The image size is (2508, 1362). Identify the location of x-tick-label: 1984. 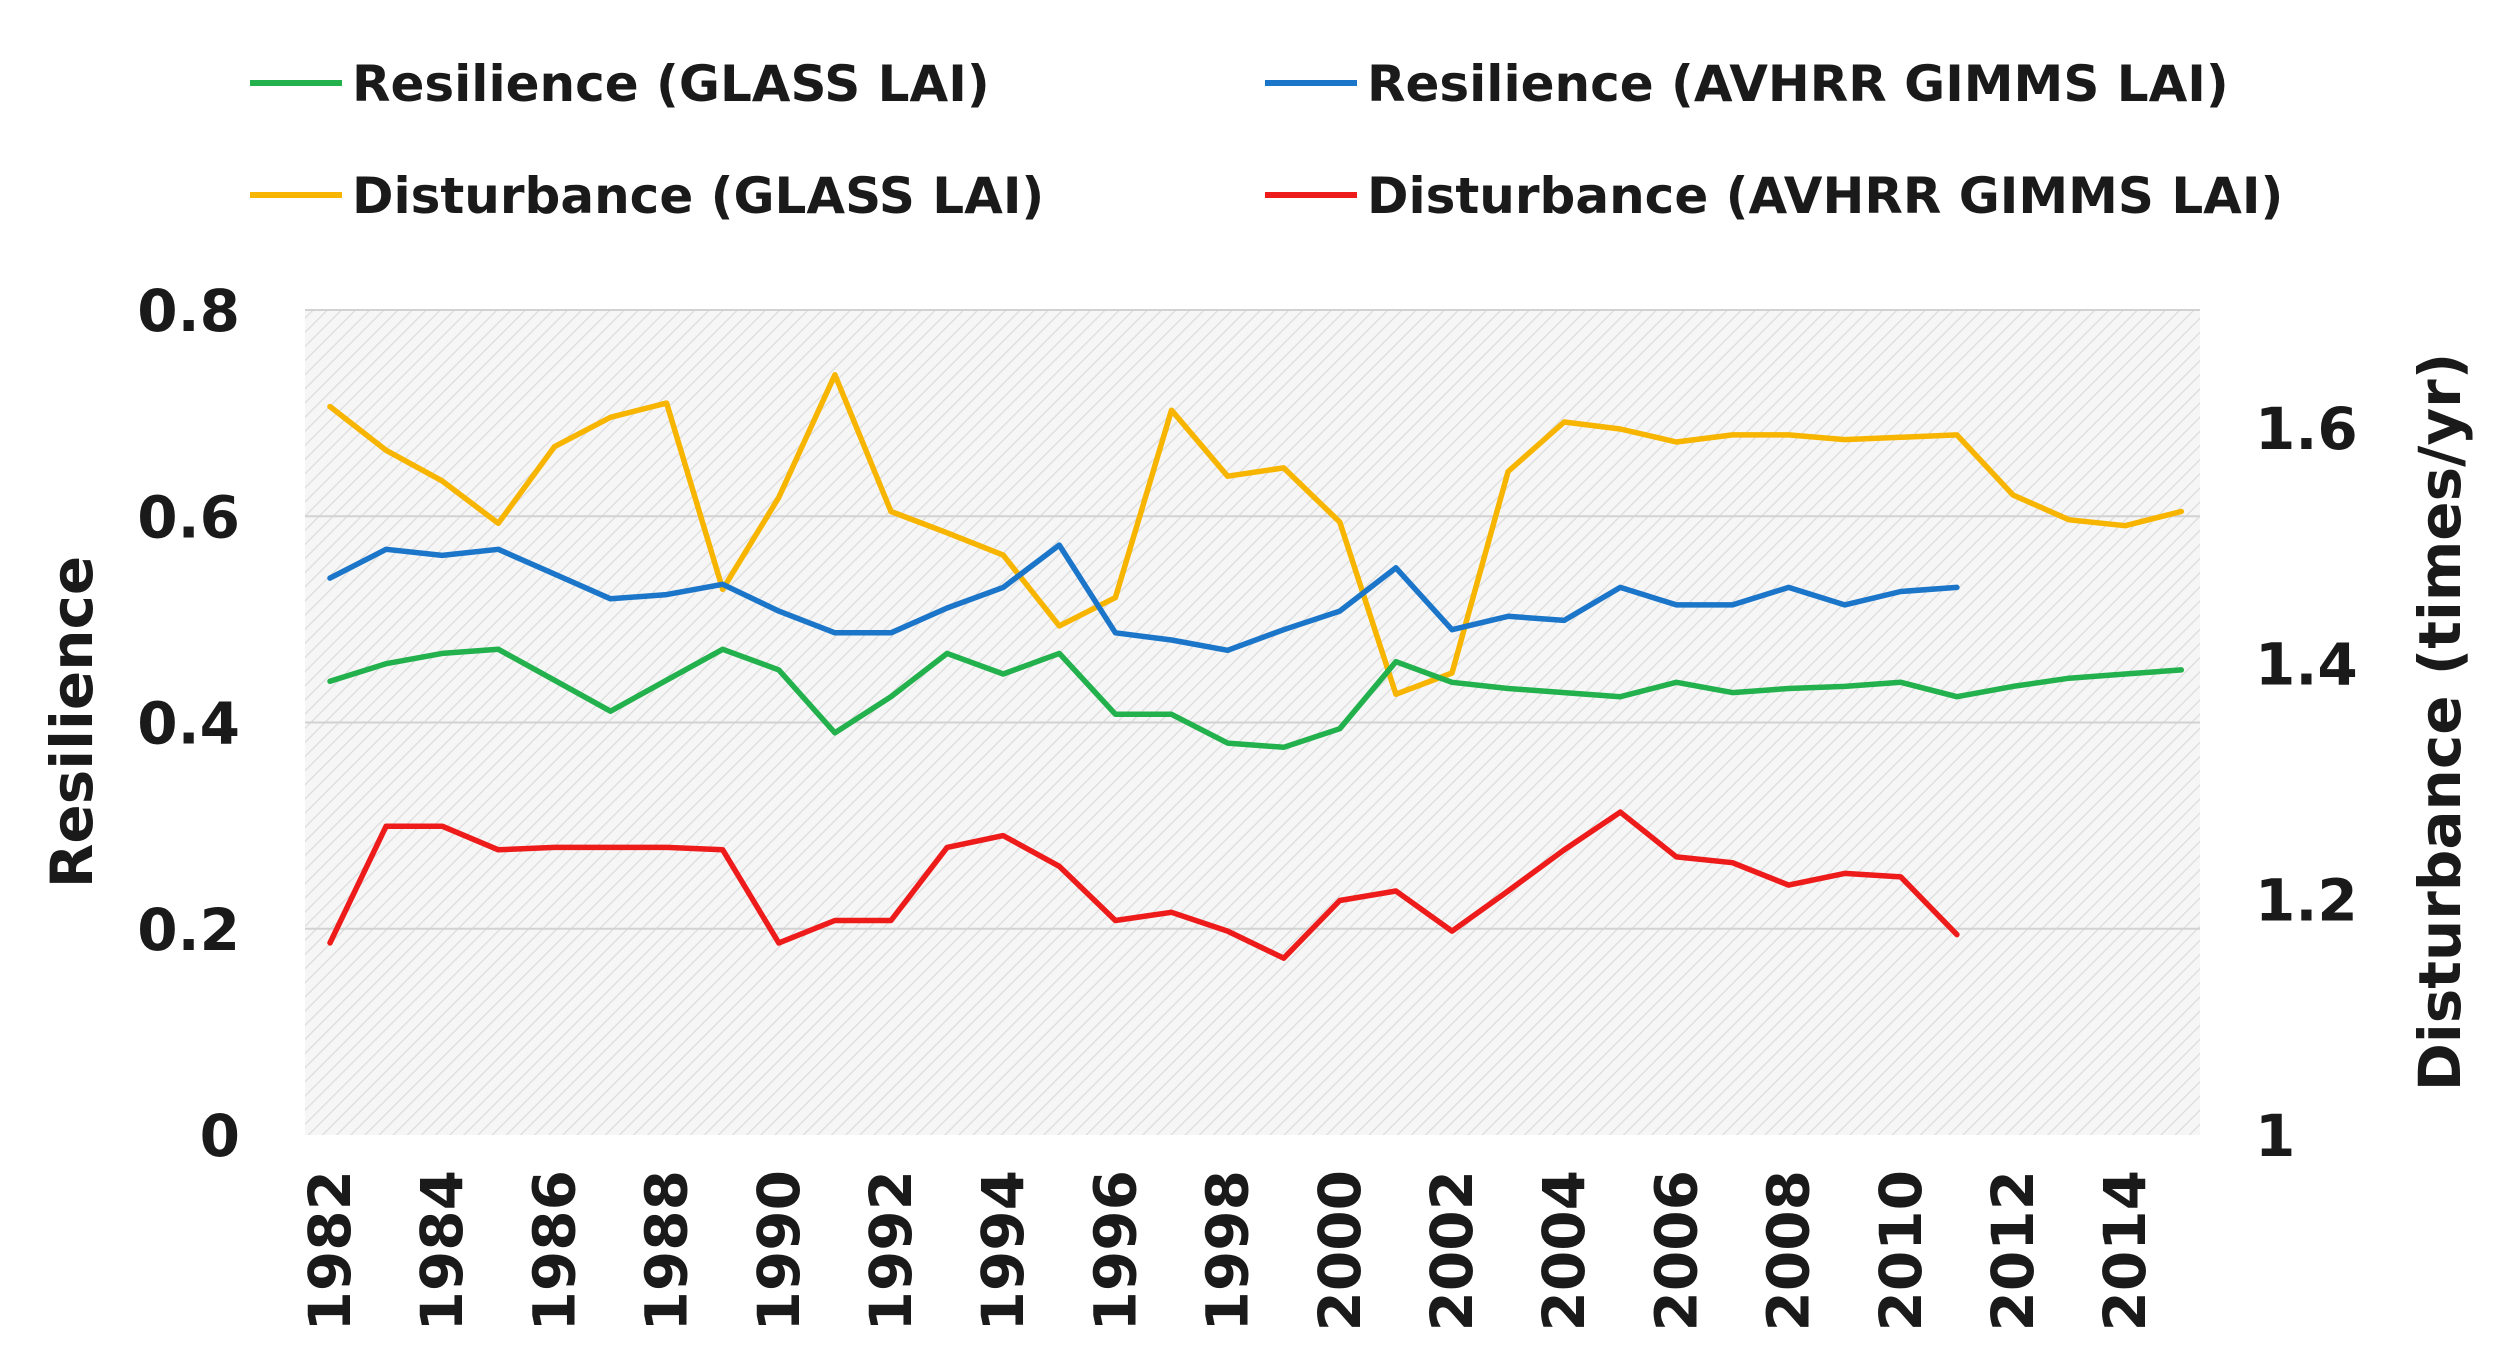
(442, 1250).